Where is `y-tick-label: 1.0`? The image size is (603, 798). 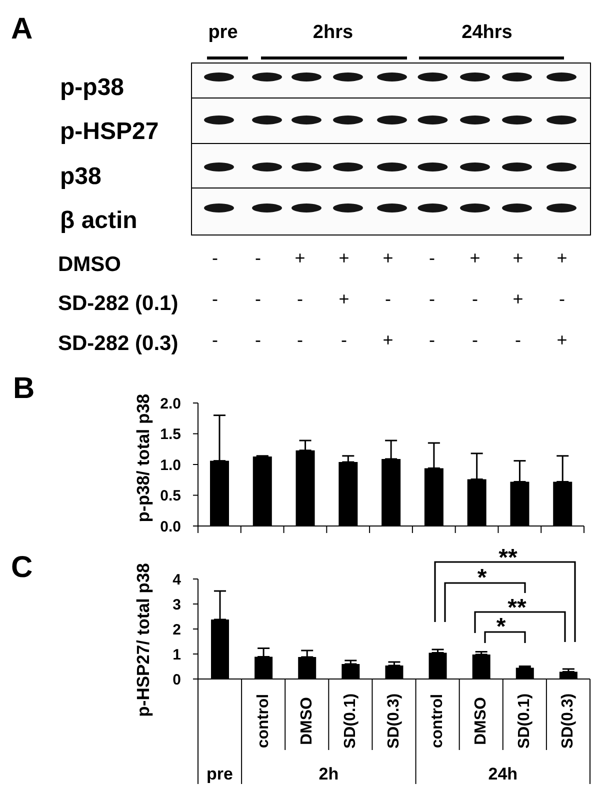 y-tick-label: 1.0 is located at coordinates (170, 465).